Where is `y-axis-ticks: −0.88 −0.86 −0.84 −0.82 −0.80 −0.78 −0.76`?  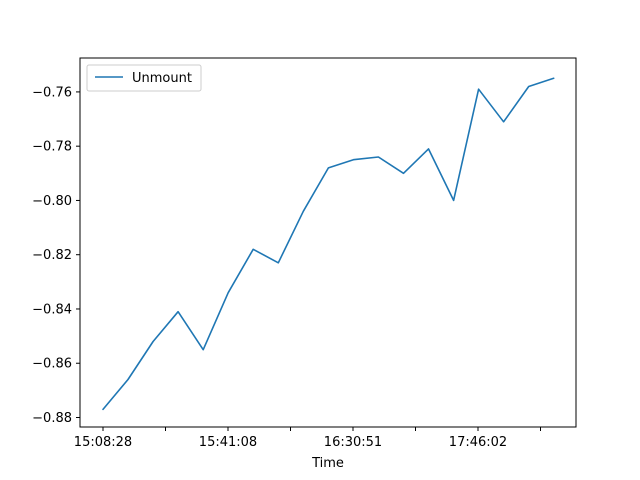 y-axis-ticks: −0.88 −0.86 −0.84 −0.82 −0.80 −0.78 −0.76 is located at coordinates (56, 255).